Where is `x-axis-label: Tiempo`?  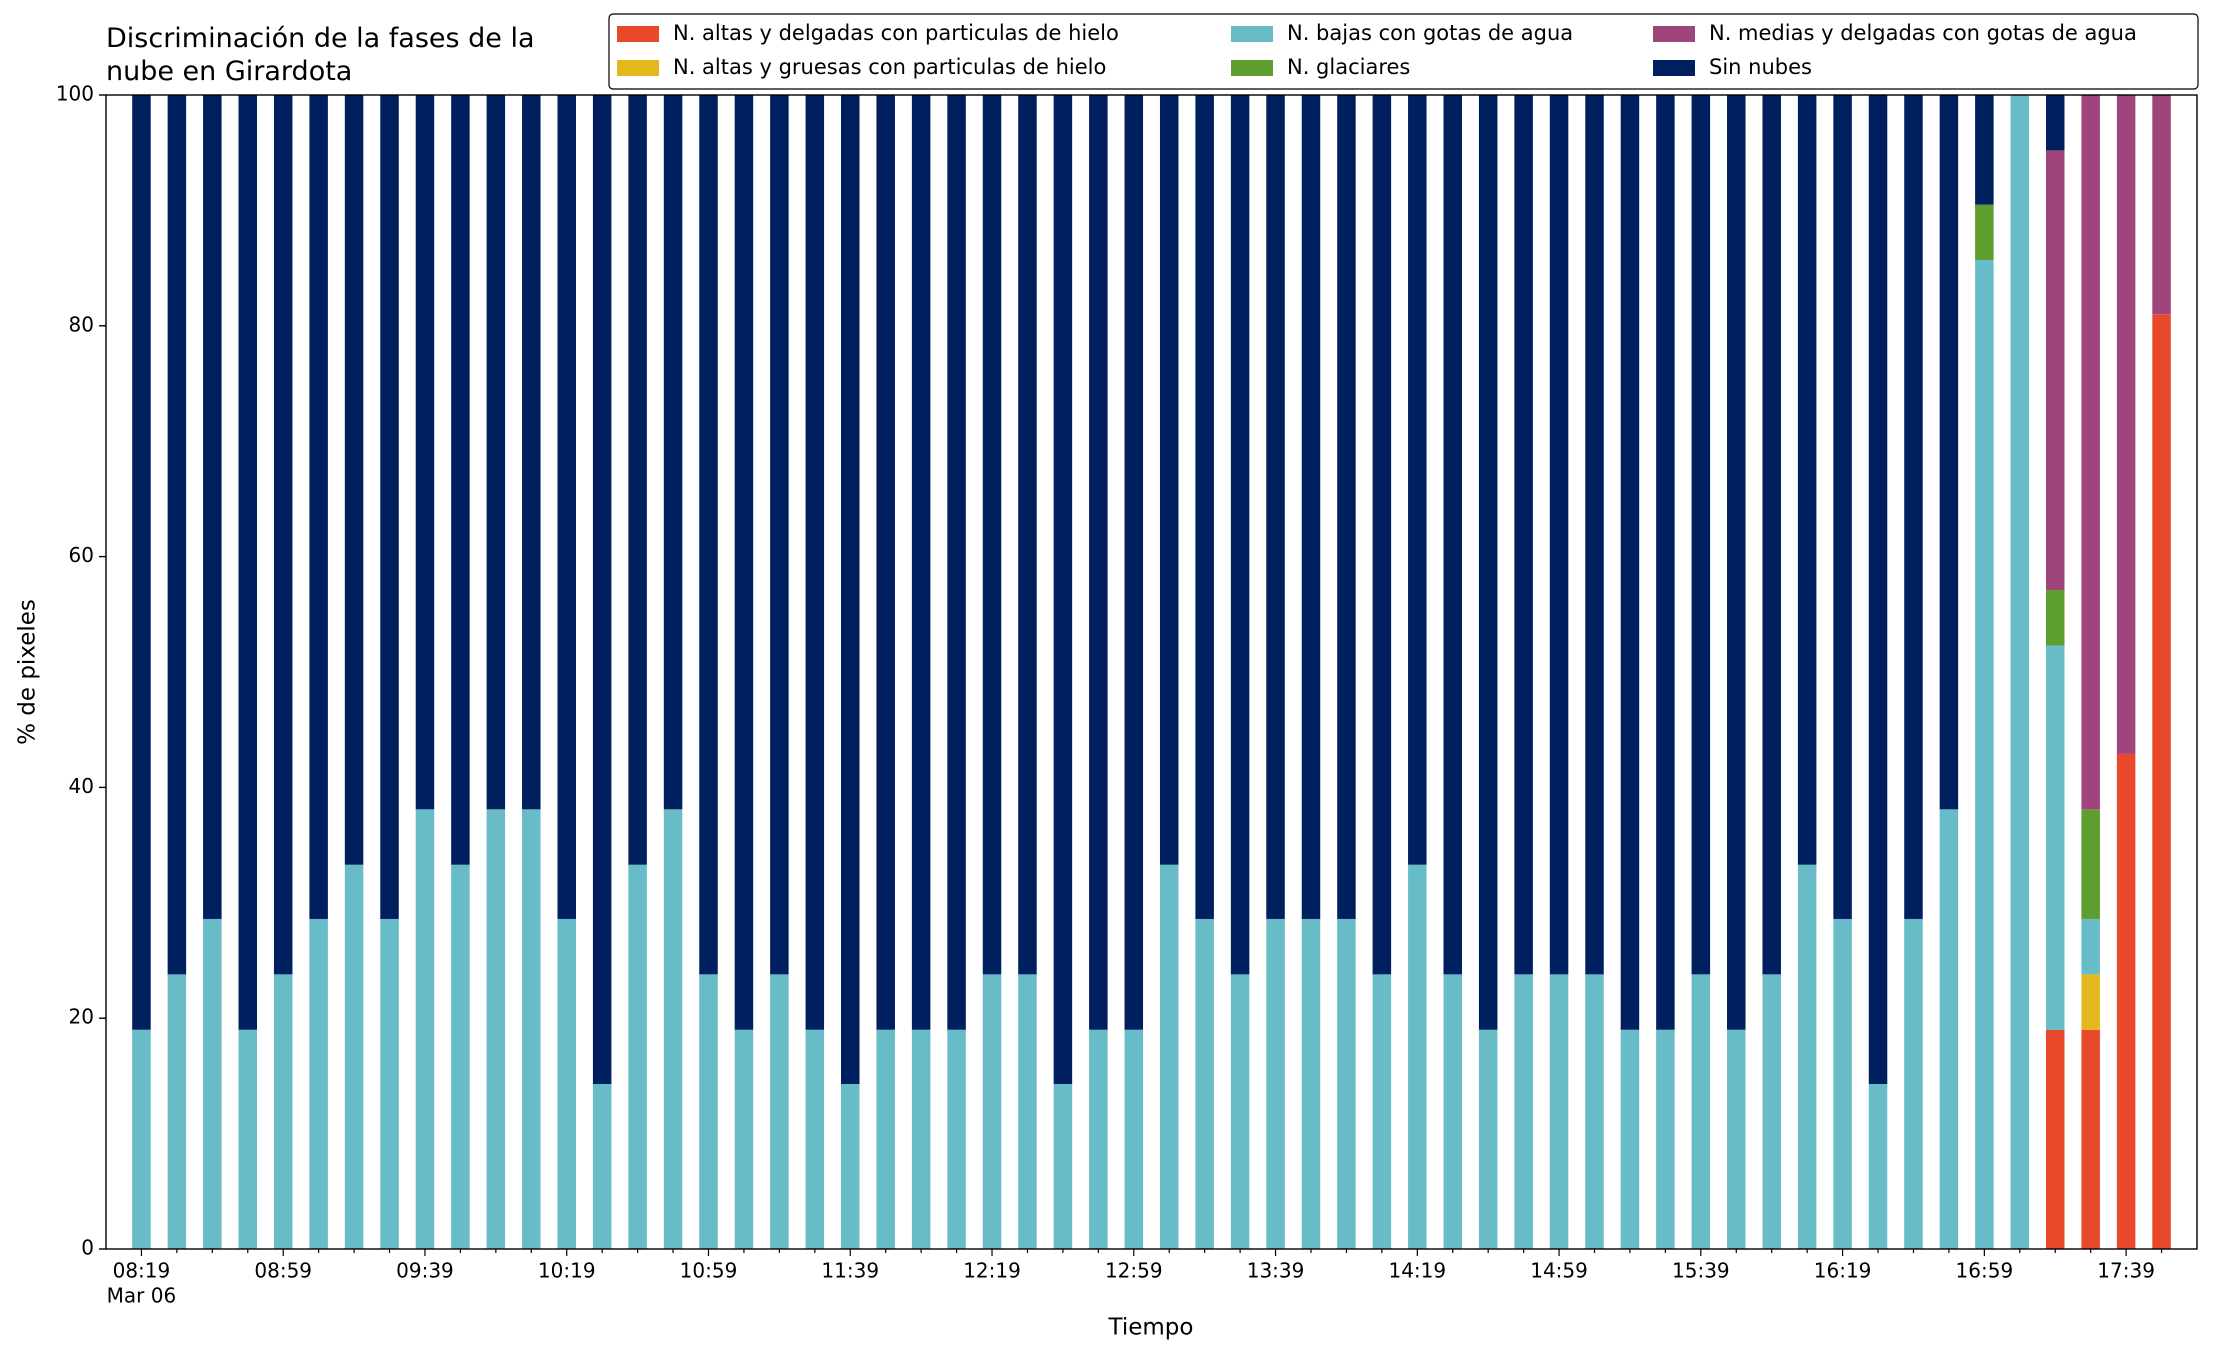 x-axis-label: Tiempo is located at coordinates (1151, 1328).